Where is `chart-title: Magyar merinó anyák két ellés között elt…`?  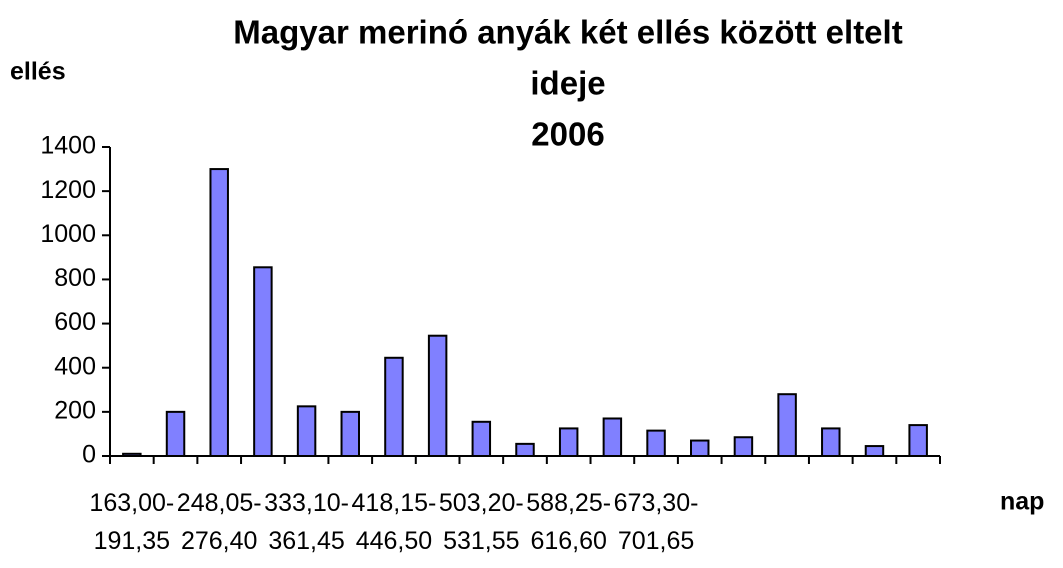 chart-title: Magyar merinó anyák két ellés között elt… is located at coordinates (567, 32).